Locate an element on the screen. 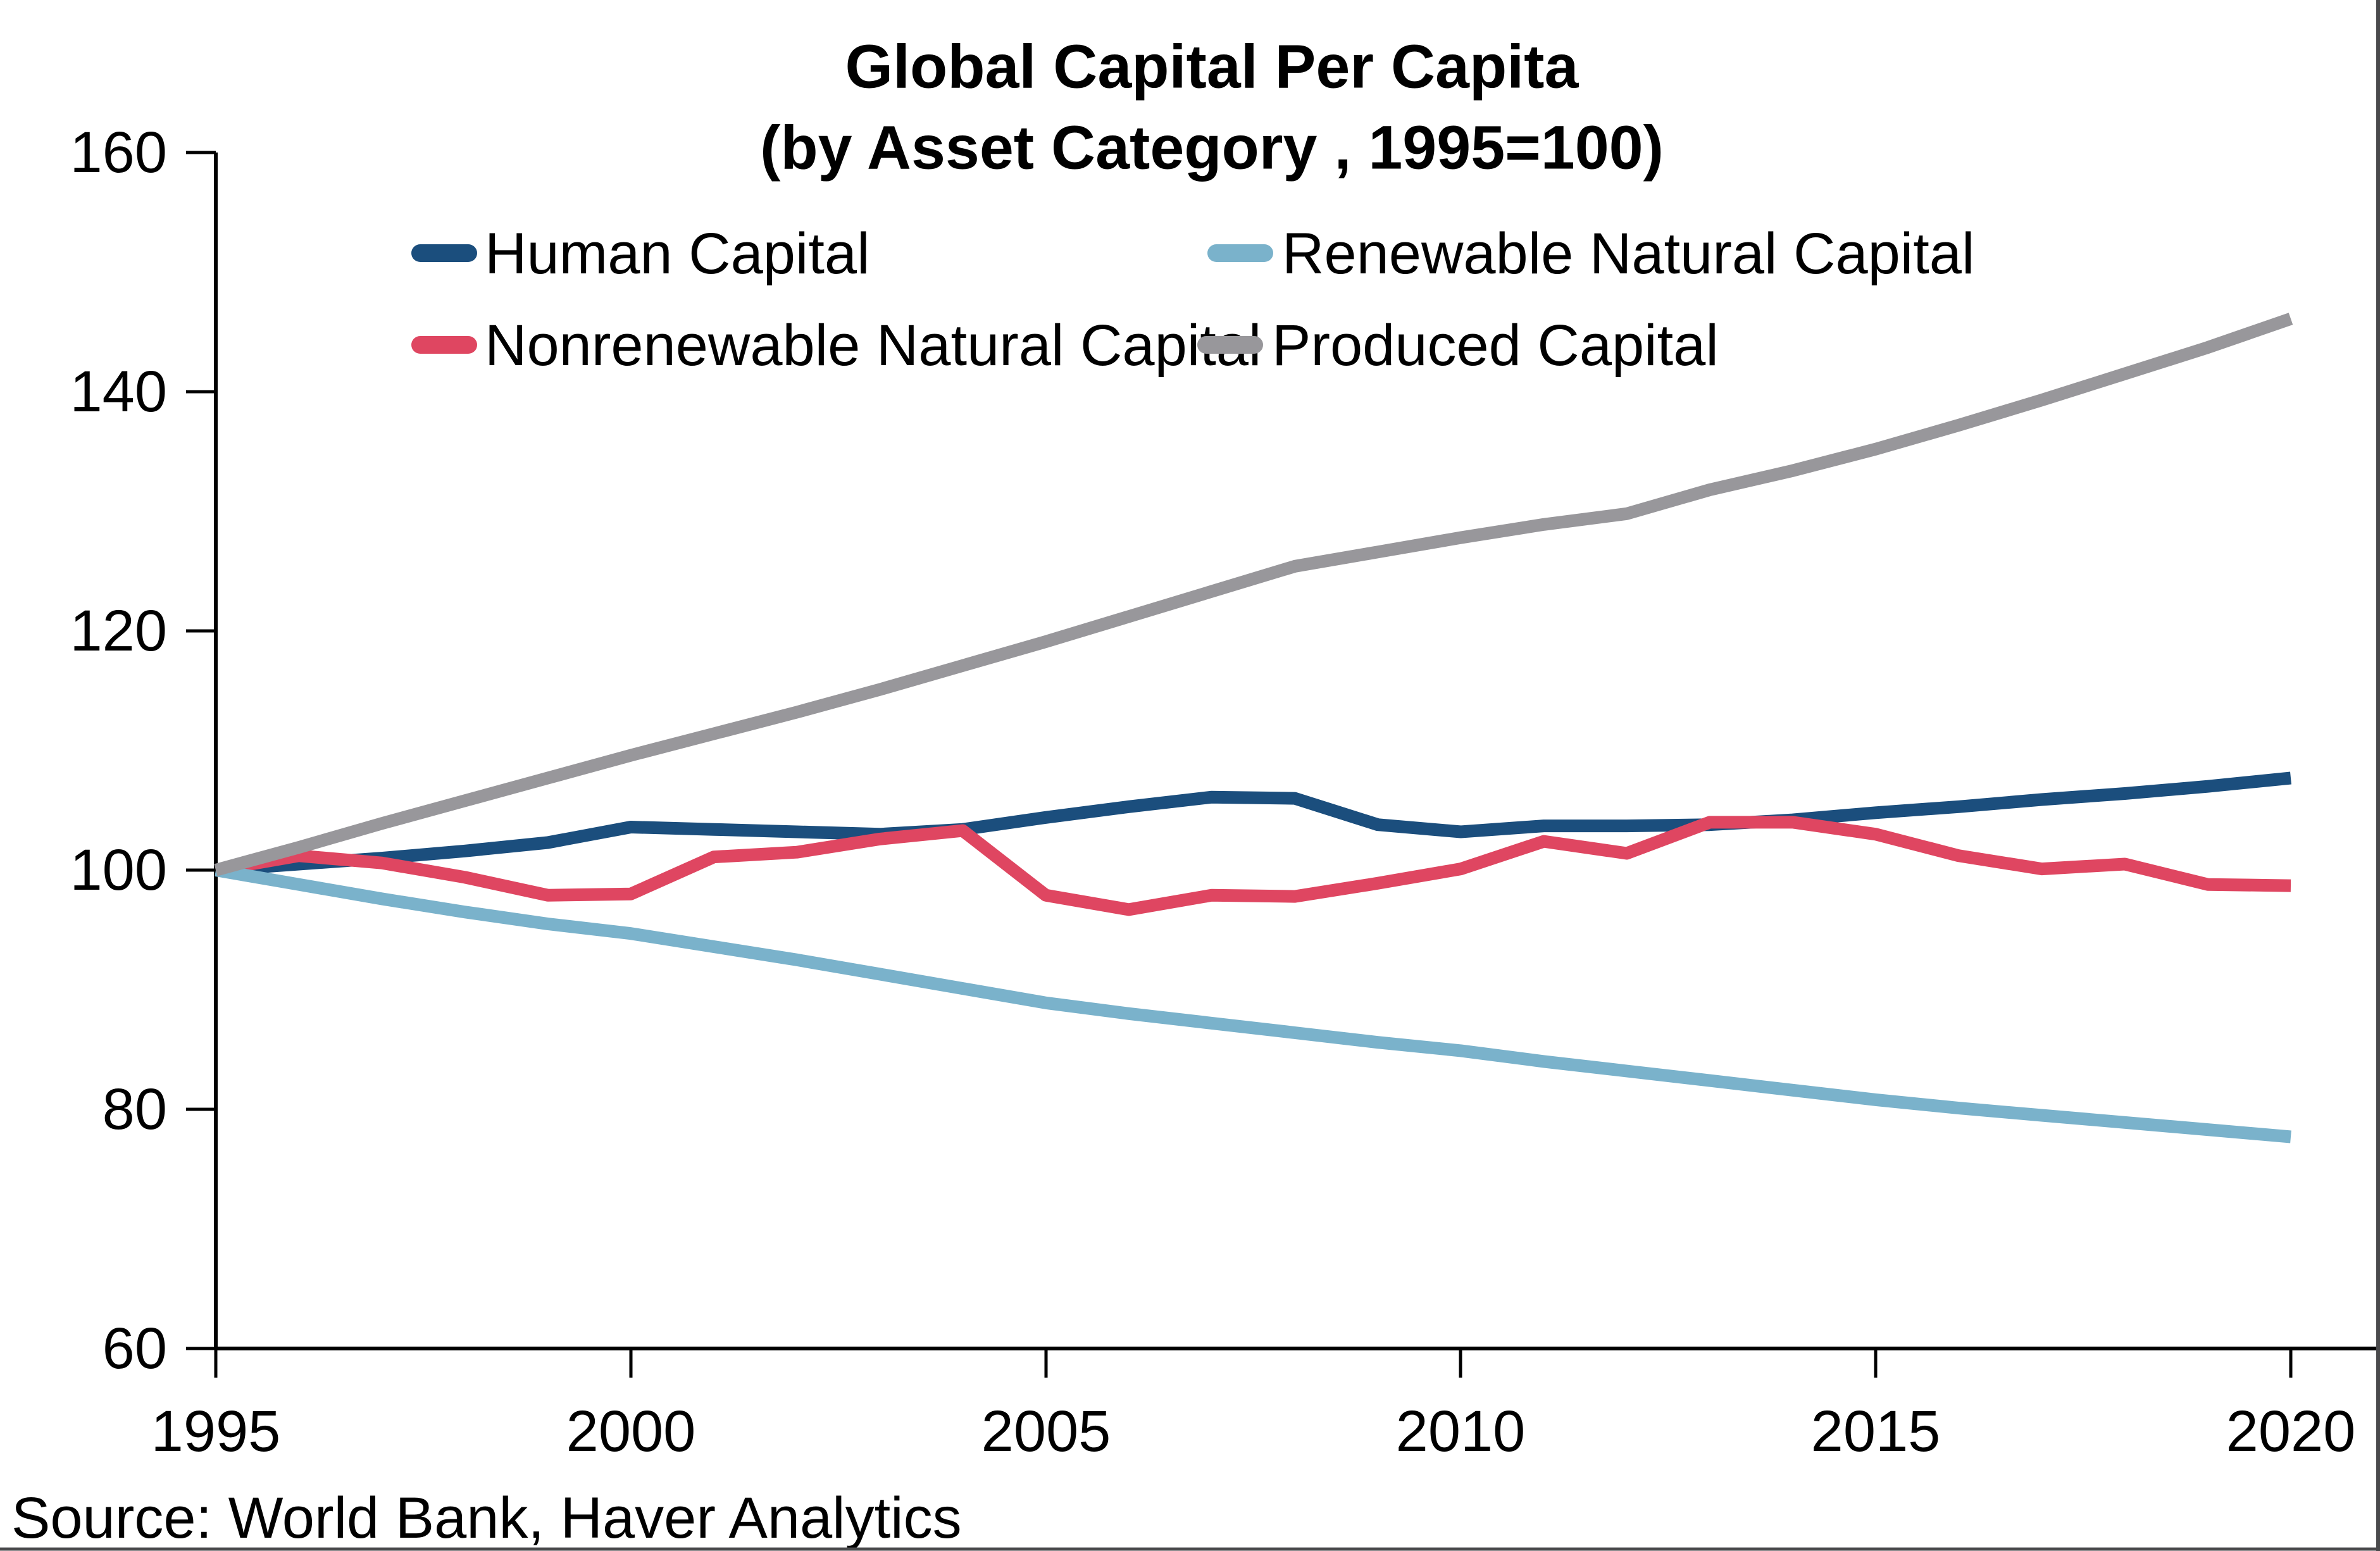 This screenshot has width=2380, height=1551. legend-swatch-nonrenewable-natural-capital is located at coordinates (444, 345).